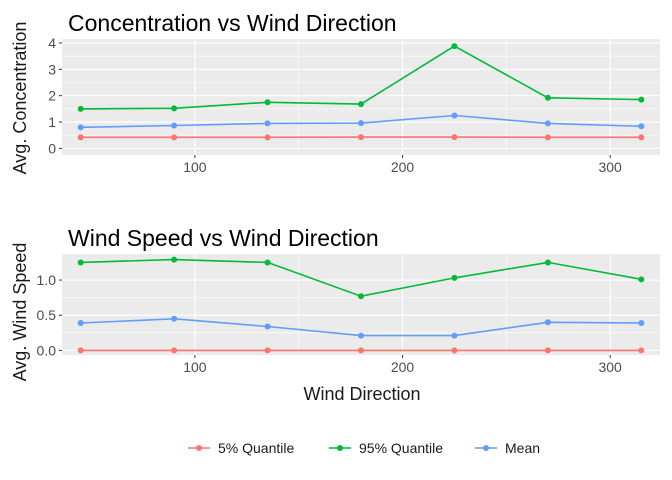 This screenshot has height=480, width=672. I want to click on y-tick-label: 0, so click(52, 148).